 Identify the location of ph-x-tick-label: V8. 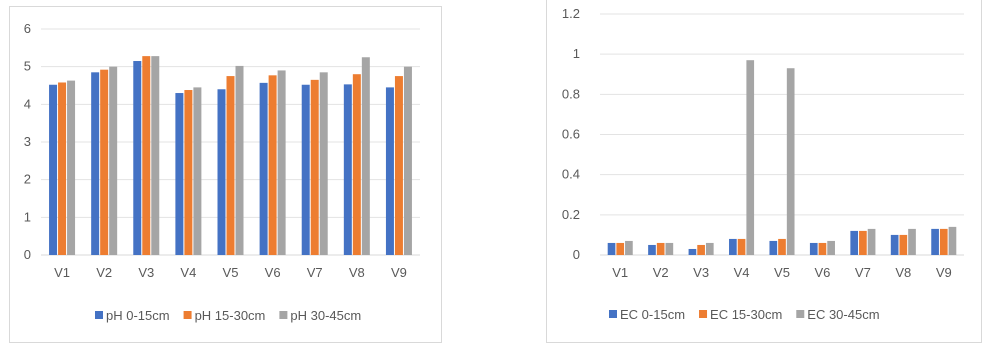
(357, 272).